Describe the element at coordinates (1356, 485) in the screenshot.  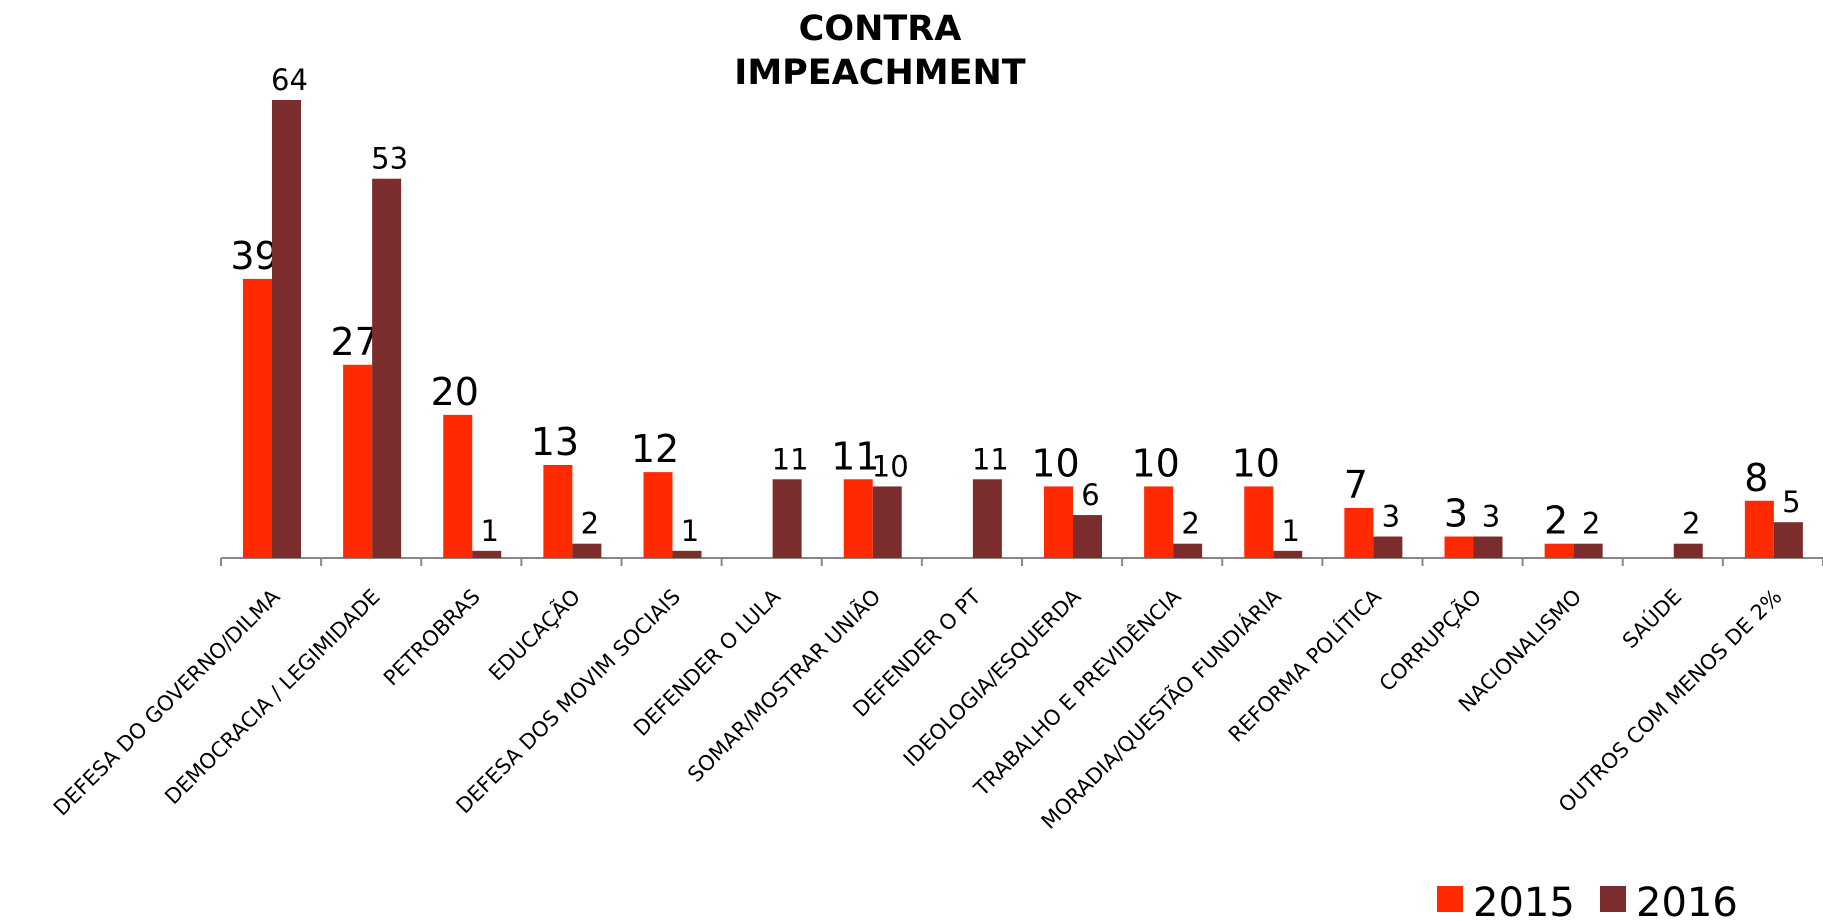
I see `data-label: 7` at that location.